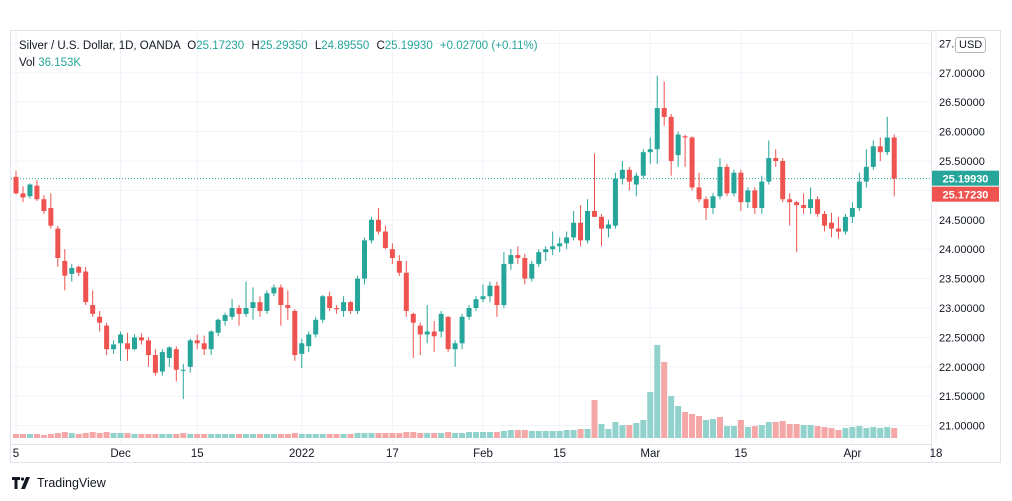  What do you see at coordinates (962, 74) in the screenshot?
I see `price-tick-label: 27.00000` at bounding box center [962, 74].